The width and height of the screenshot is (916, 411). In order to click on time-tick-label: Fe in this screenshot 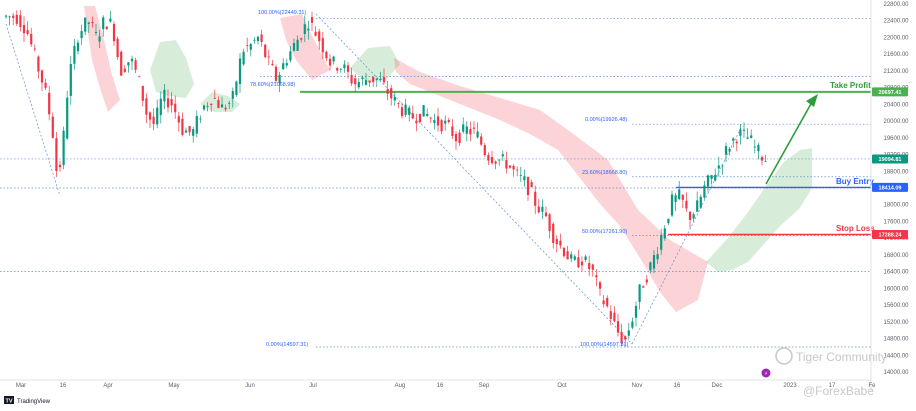, I will do `click(872, 386)`.